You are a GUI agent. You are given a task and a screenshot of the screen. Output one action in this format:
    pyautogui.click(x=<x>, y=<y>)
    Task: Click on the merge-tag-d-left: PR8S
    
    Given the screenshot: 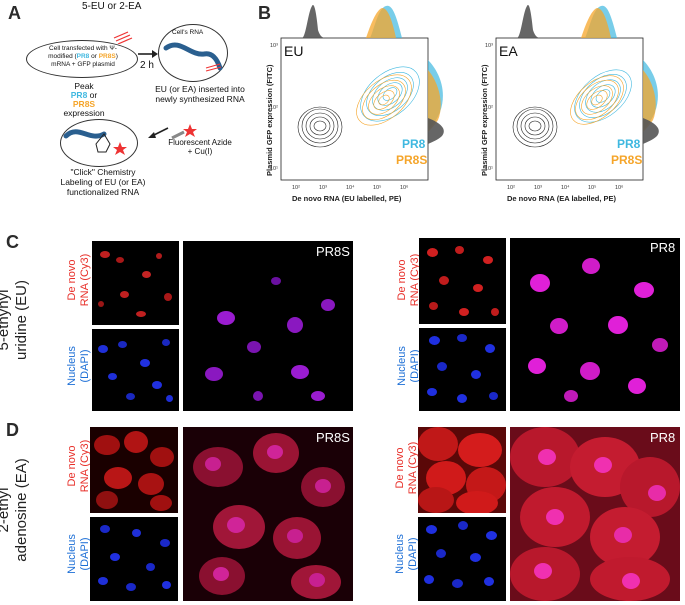 What is the action you would take?
    pyautogui.click(x=333, y=437)
    